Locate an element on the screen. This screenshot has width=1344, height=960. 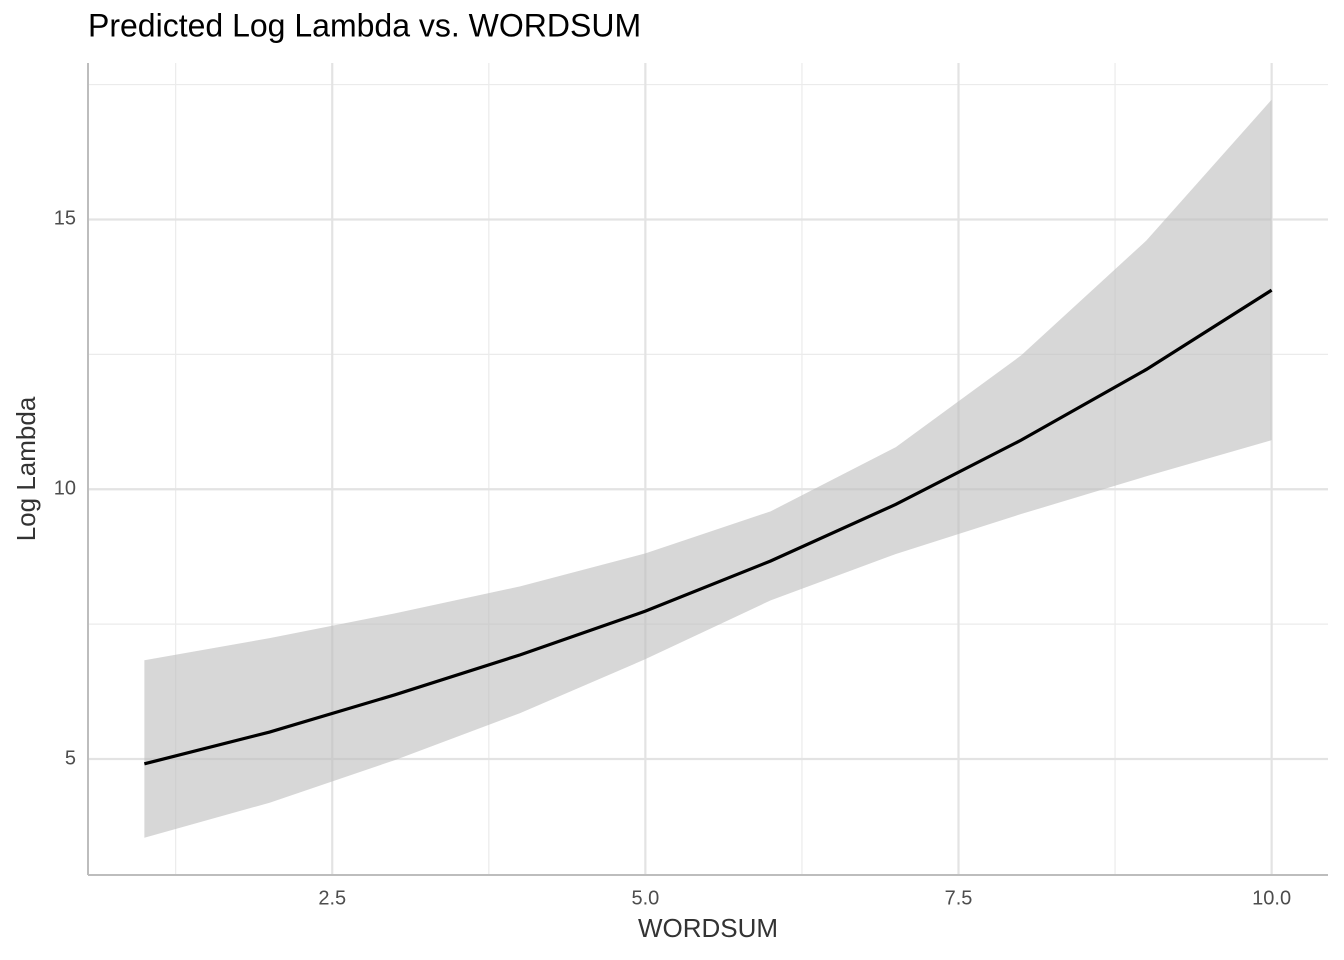
chart-title: Predicted Log Lambda vs. WORDSUM is located at coordinates (364, 25).